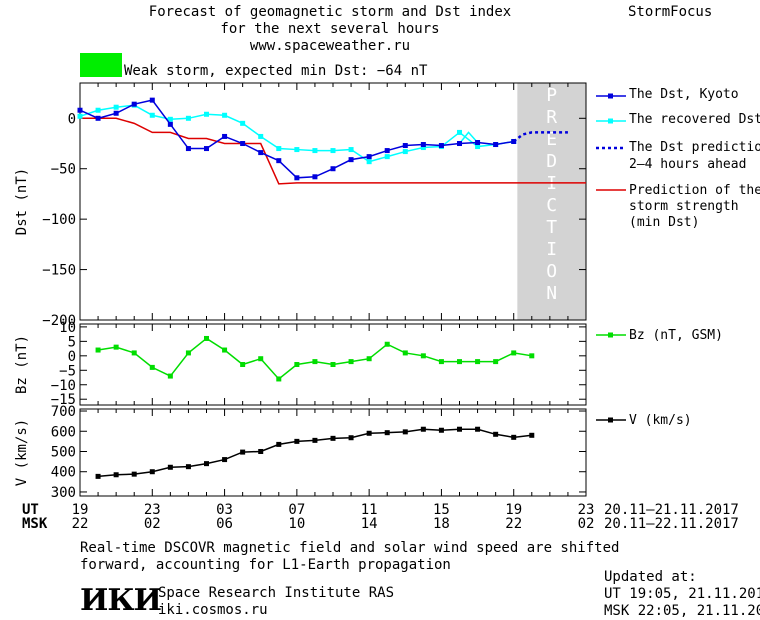  What do you see at coordinates (330, 29) in the screenshot?
I see `title-line-2: for the next several hours` at bounding box center [330, 29].